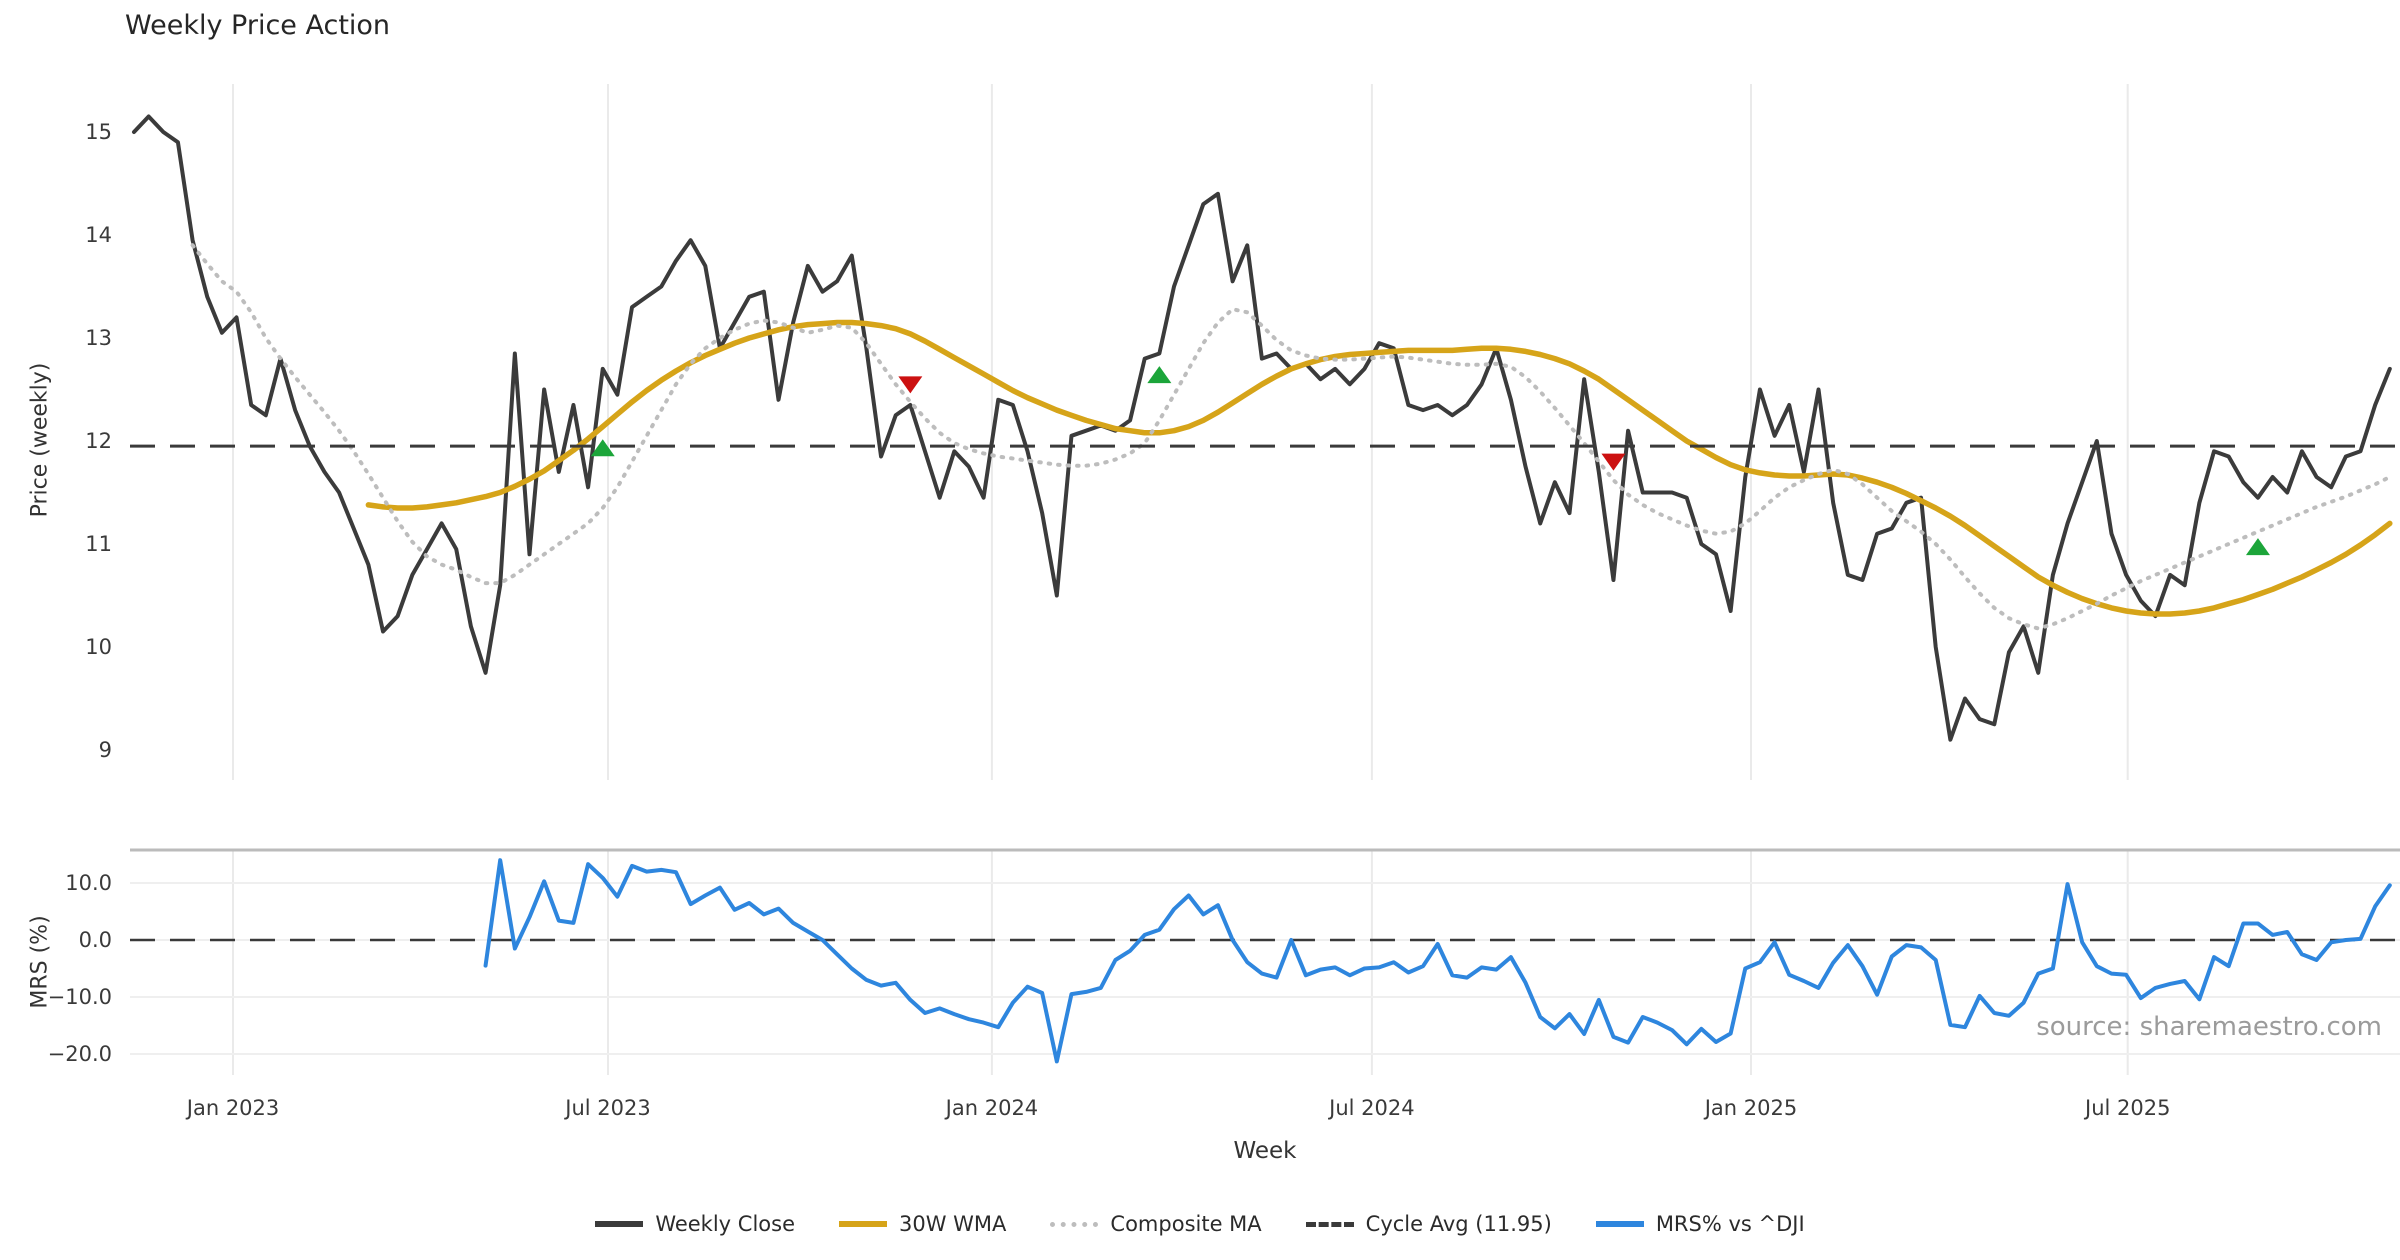 The height and width of the screenshot is (1260, 2400). Describe the element at coordinates (88, 883) in the screenshot. I see `mrs-y-tick-label: 10.0` at that location.